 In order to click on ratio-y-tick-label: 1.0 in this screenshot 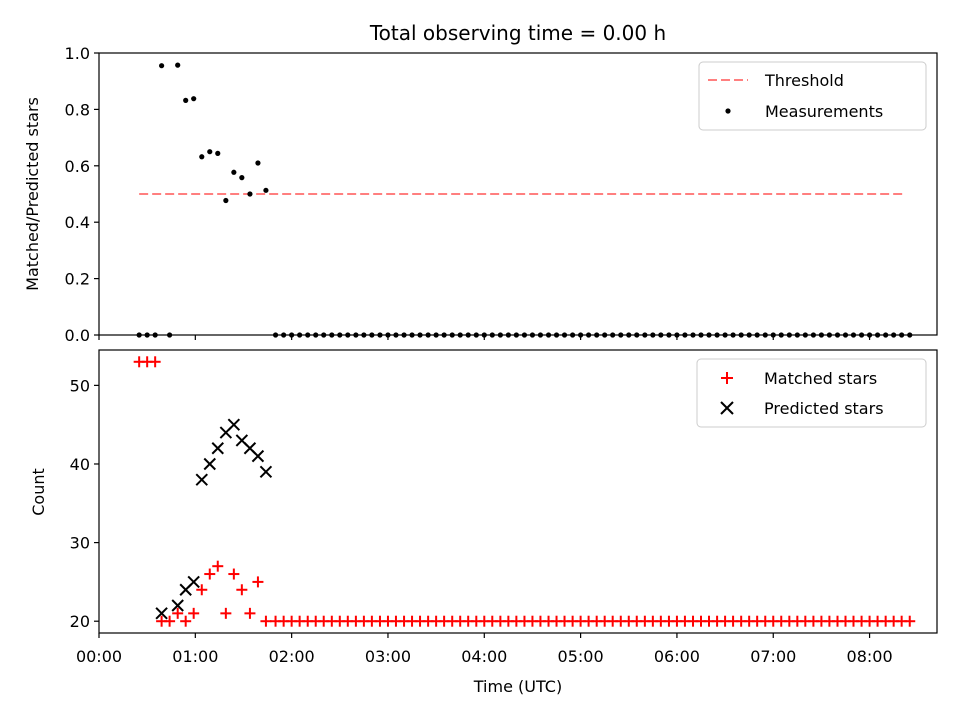, I will do `click(77, 53)`.